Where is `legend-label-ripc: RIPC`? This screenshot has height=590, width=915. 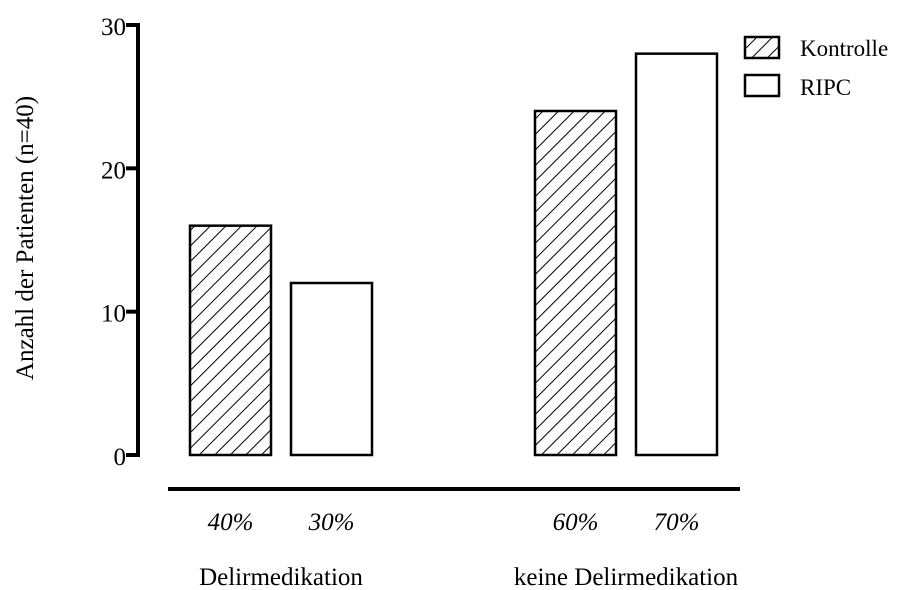
legend-label-ripc: RIPC is located at coordinates (825, 87).